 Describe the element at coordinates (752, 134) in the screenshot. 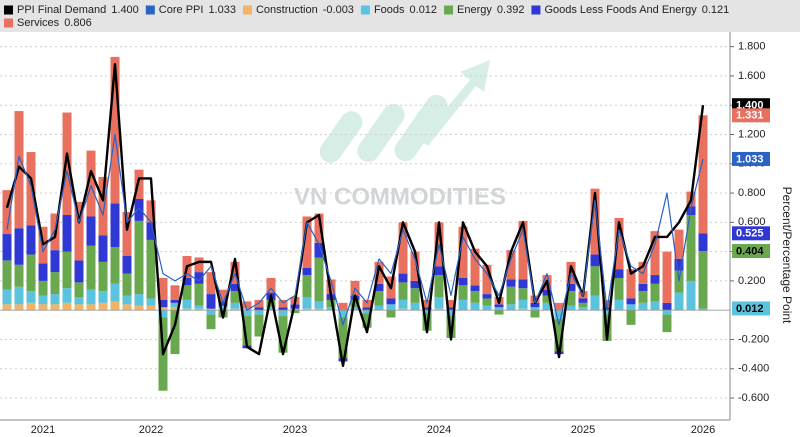

I see `y-tick-label: 1.200` at that location.